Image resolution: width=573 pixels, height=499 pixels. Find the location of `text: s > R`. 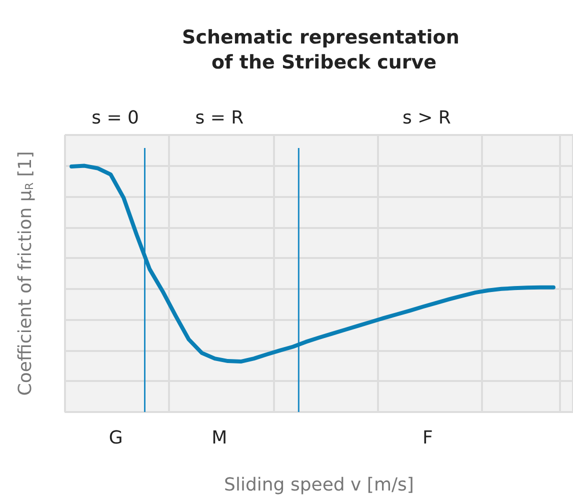

text: s > R is located at coordinates (426, 118).